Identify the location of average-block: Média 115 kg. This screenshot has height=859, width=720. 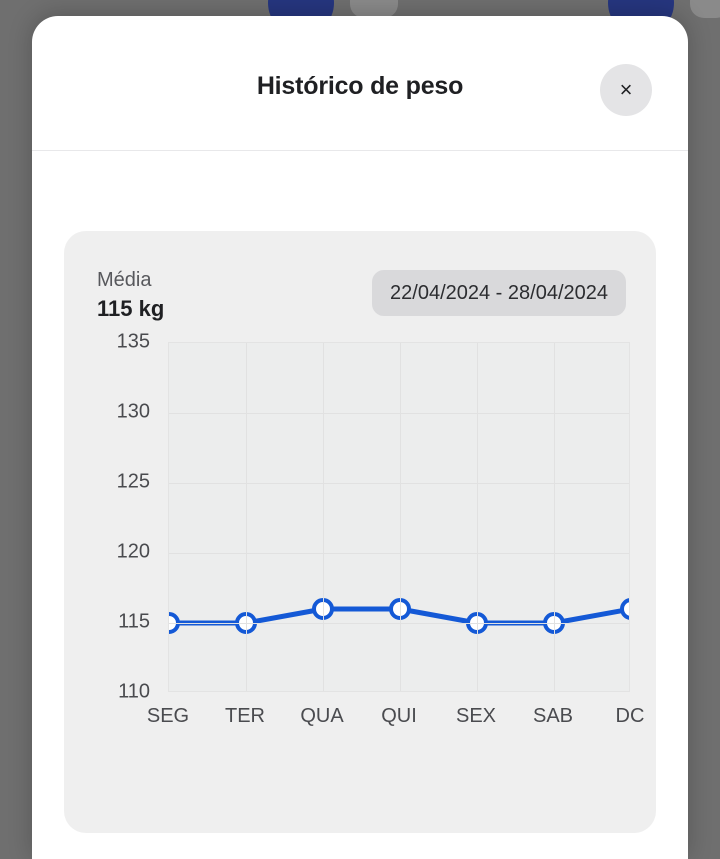
(130, 295).